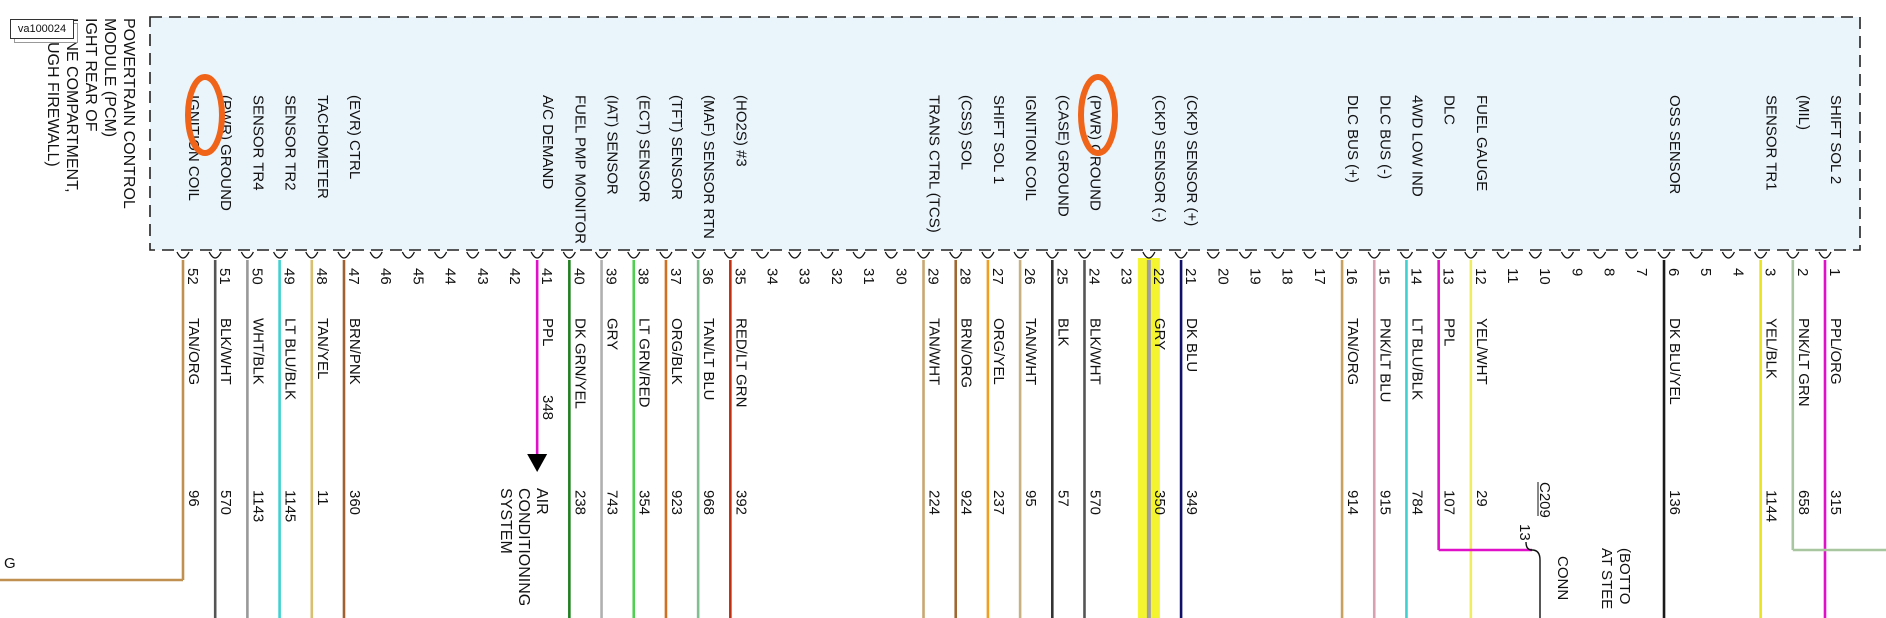 The width and height of the screenshot is (1886, 618). I want to click on circuit-number: 784, so click(1416, 502).